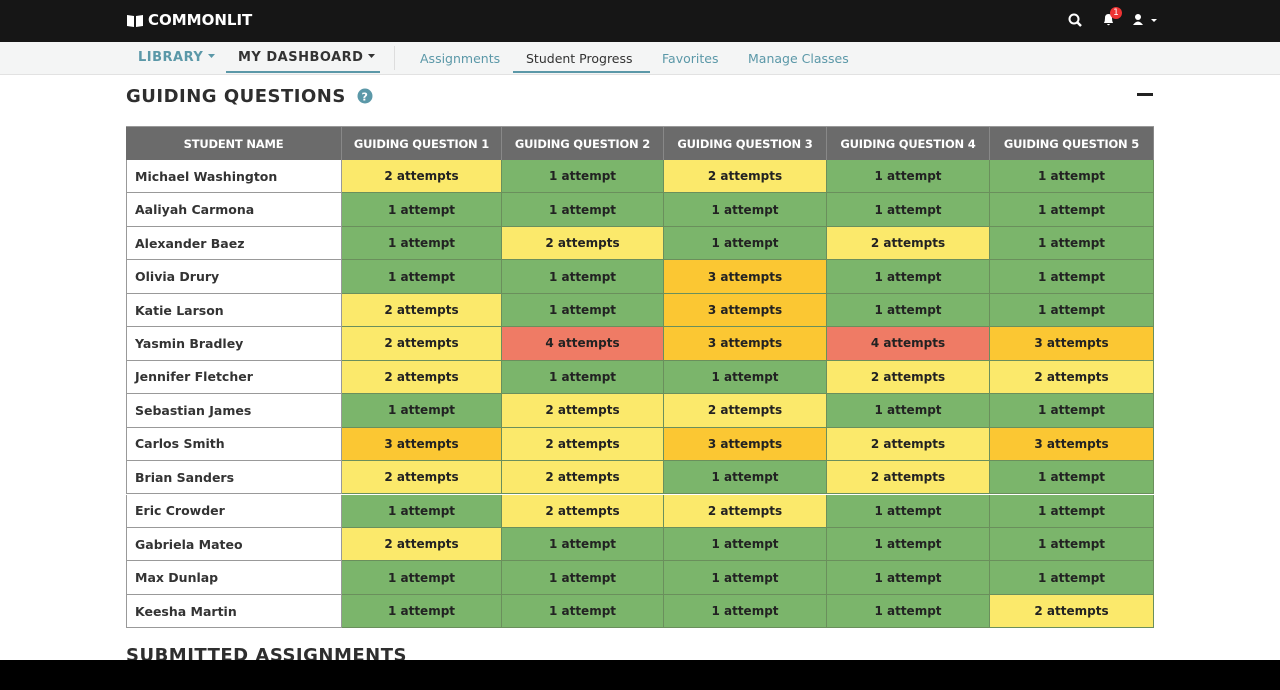 The image size is (1280, 690). What do you see at coordinates (1145, 94) in the screenshot?
I see `collapse-button` at bounding box center [1145, 94].